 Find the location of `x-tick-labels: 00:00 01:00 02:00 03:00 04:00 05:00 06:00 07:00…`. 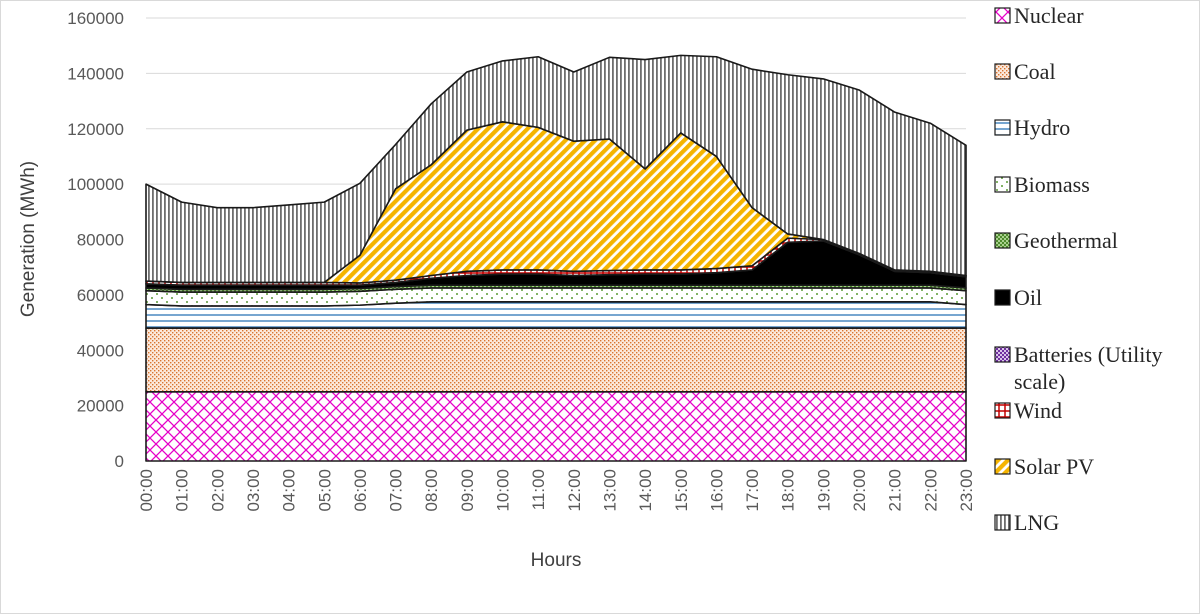

x-tick-labels: 00:00 01:00 02:00 03:00 04:00 05:00 06:00 07:00… is located at coordinates (556, 490).